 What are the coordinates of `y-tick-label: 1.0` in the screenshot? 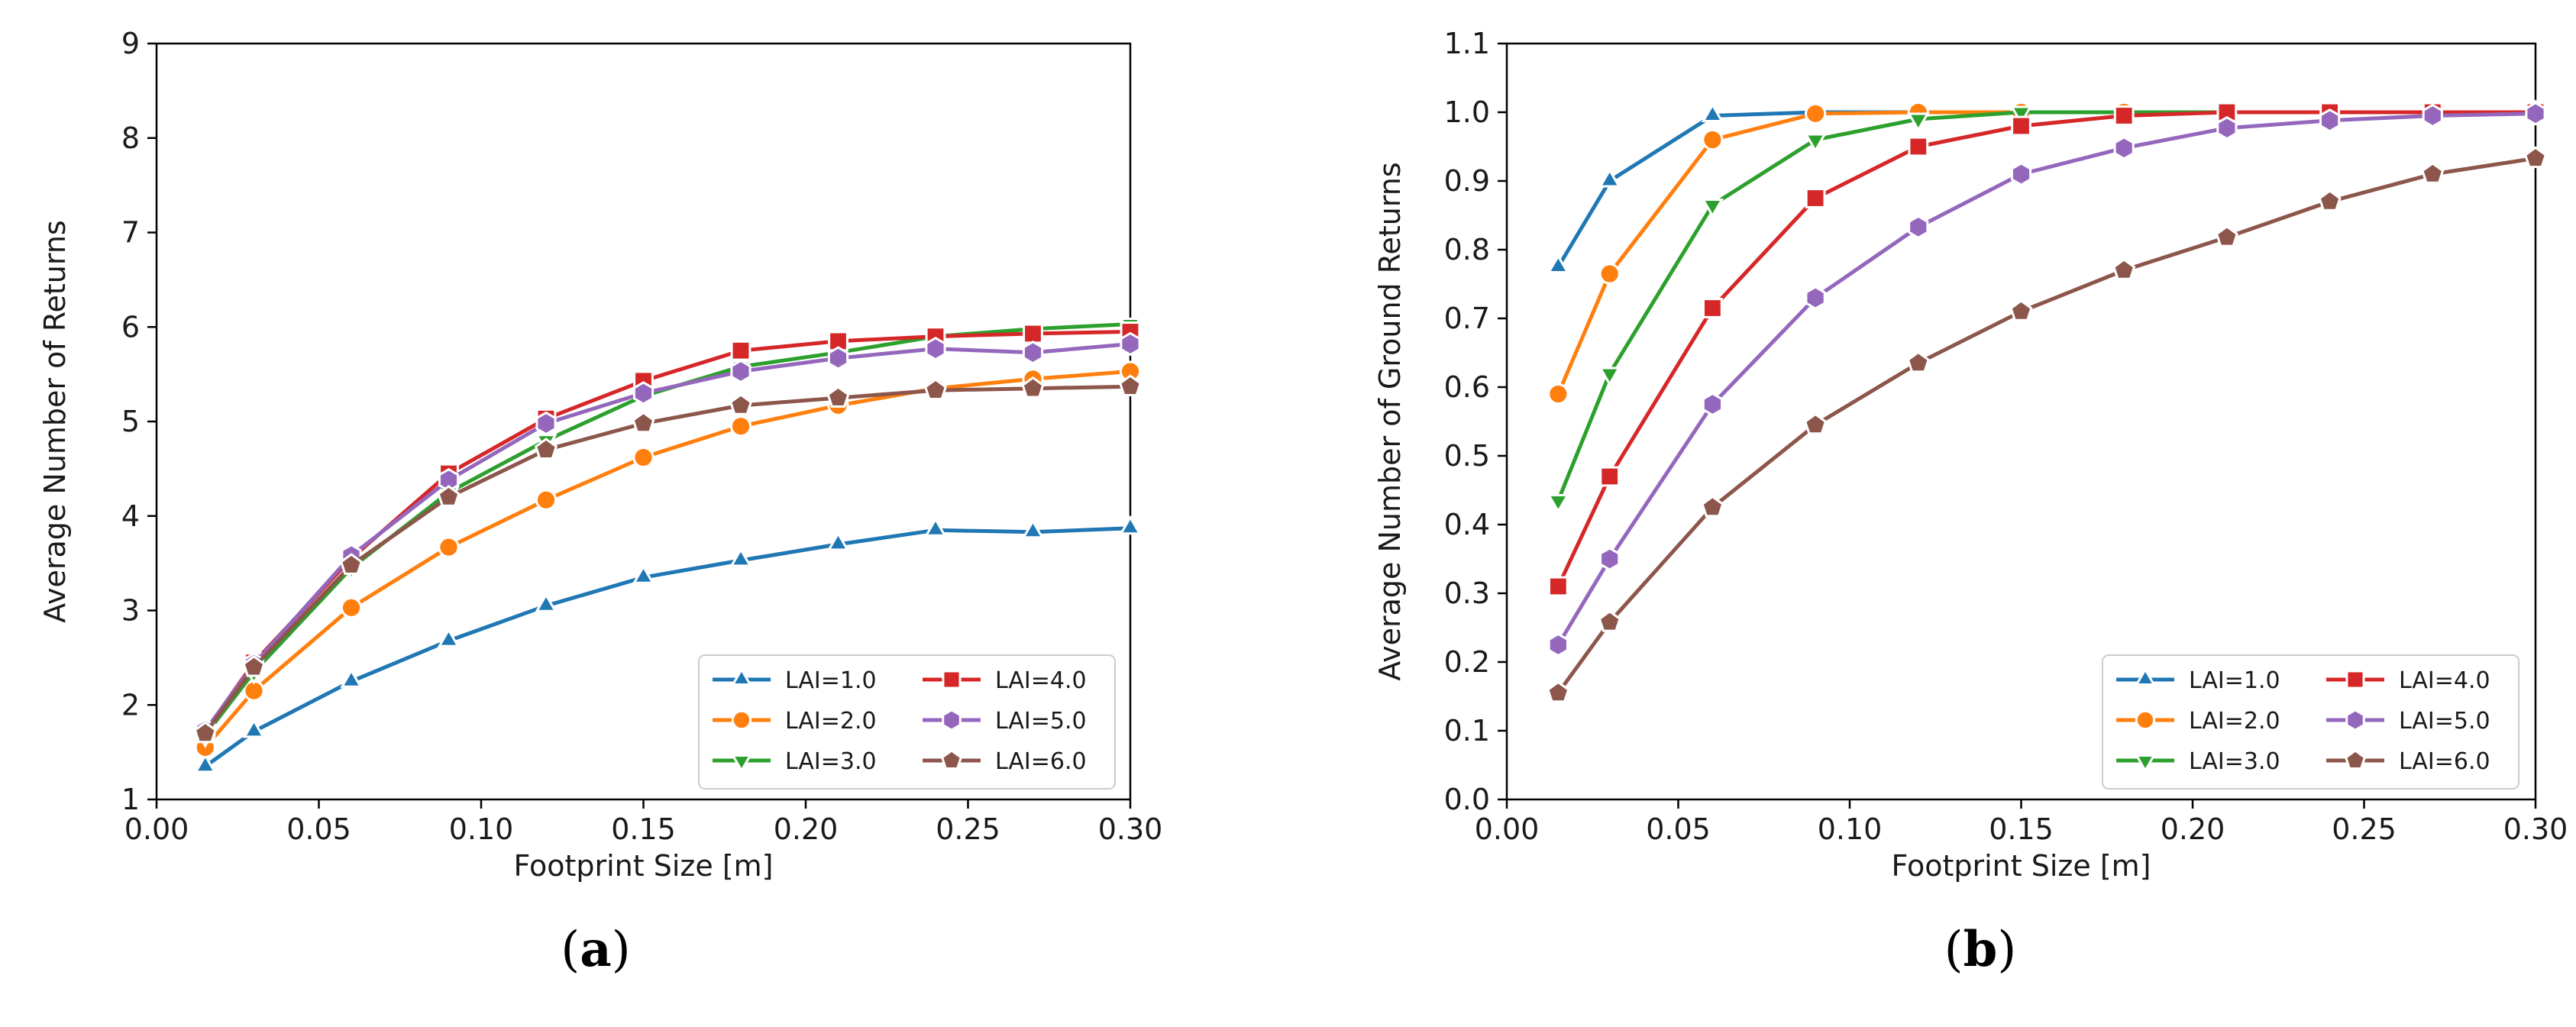 It's located at (1467, 112).